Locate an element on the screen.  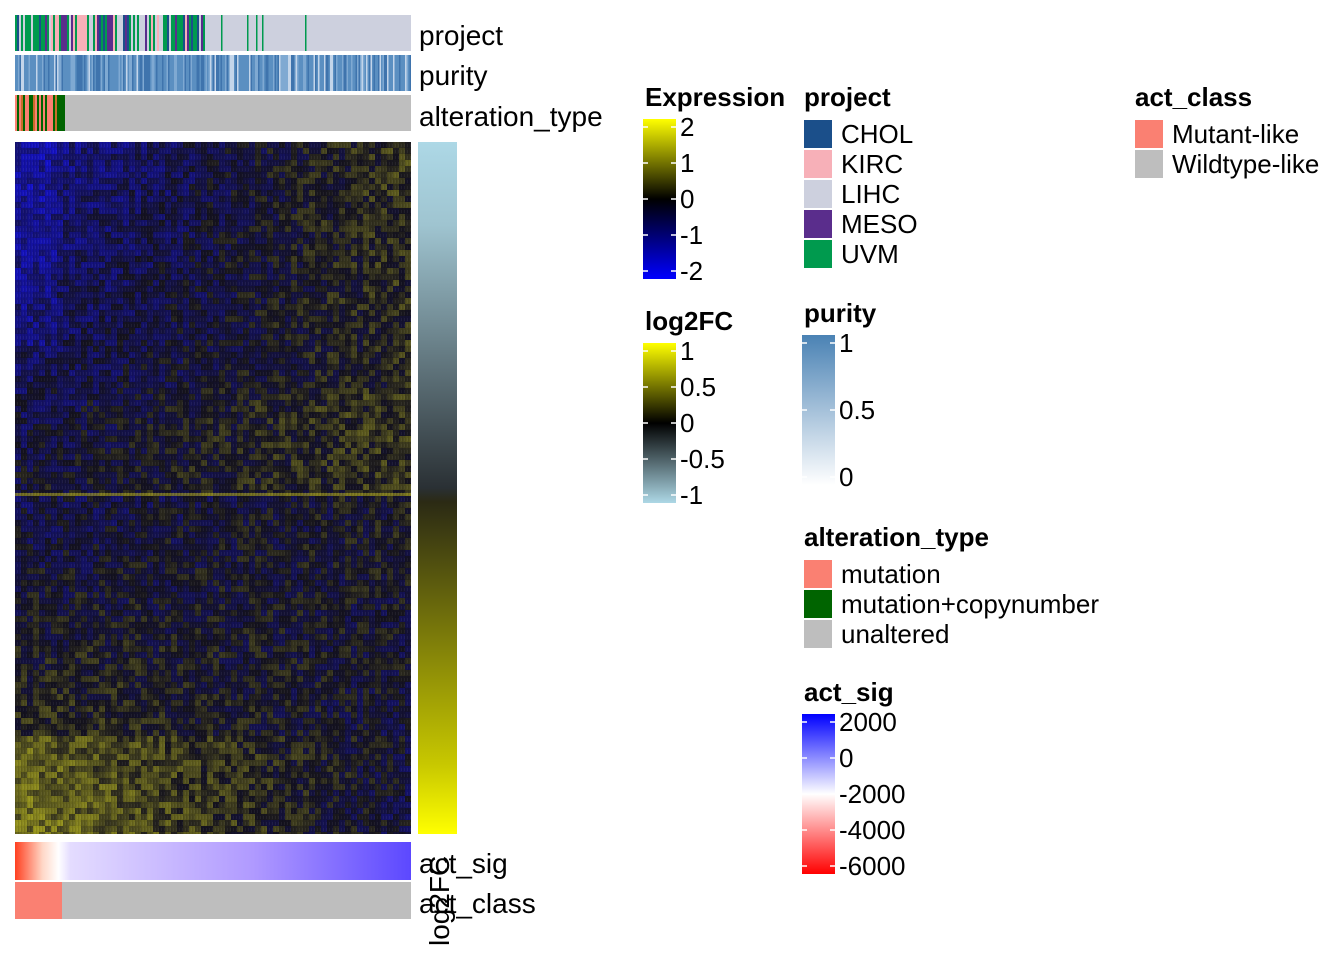
purity-annotation-track is located at coordinates (213, 73).